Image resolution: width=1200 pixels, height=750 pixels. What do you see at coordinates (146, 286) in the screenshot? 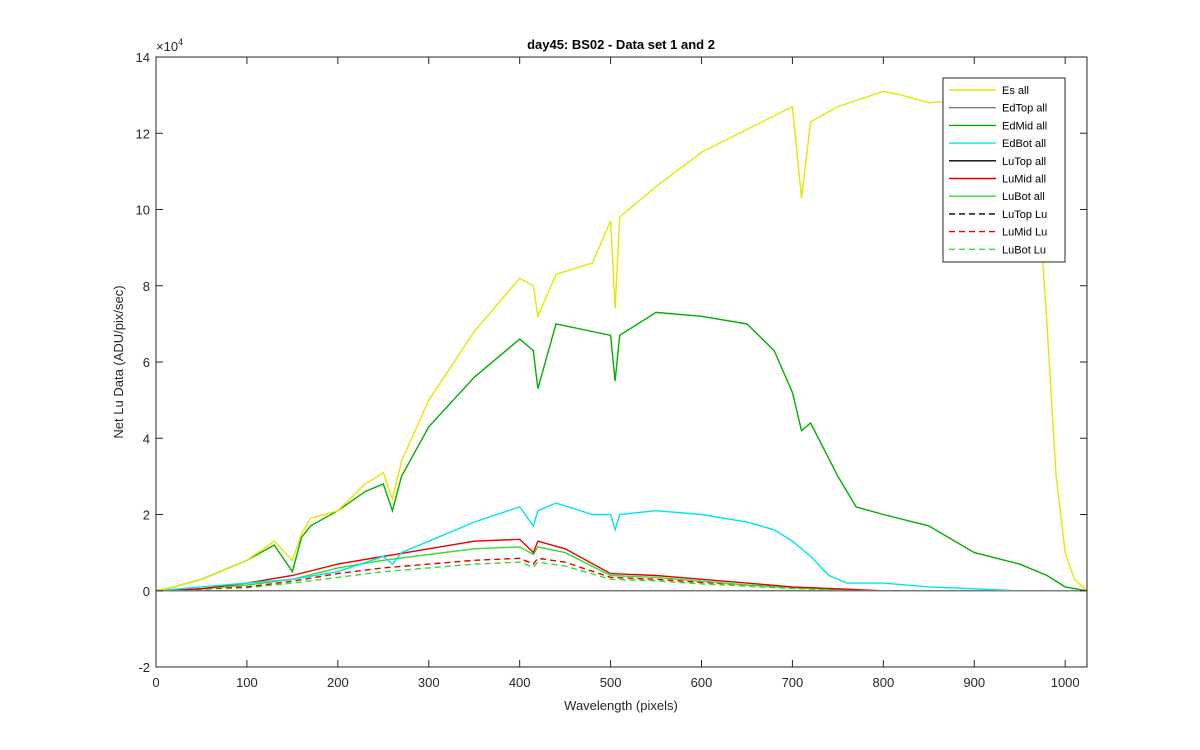
I see `y-tick-label: 8` at bounding box center [146, 286].